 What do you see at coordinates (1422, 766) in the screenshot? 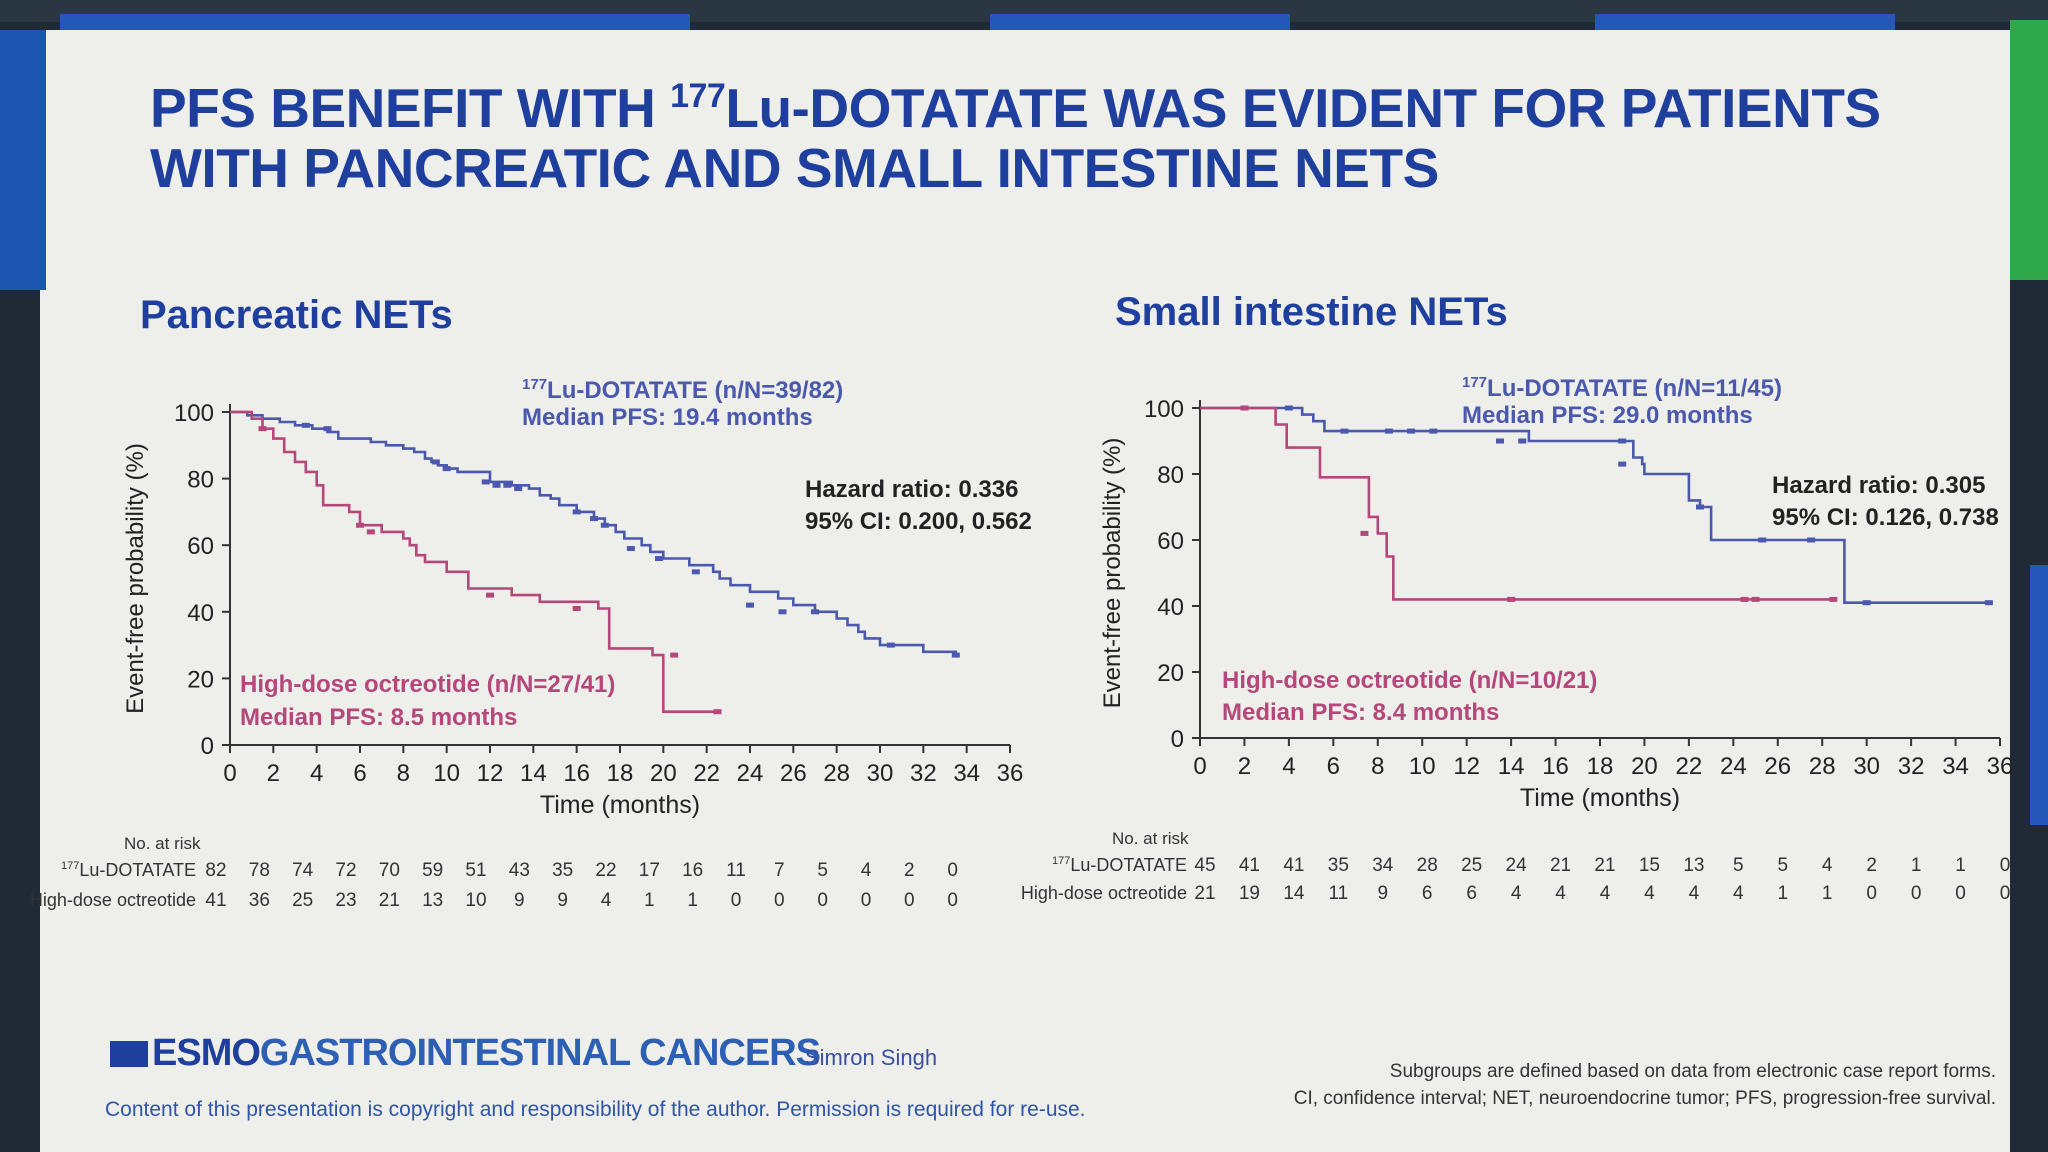
I see `x-tick-label: 10` at bounding box center [1422, 766].